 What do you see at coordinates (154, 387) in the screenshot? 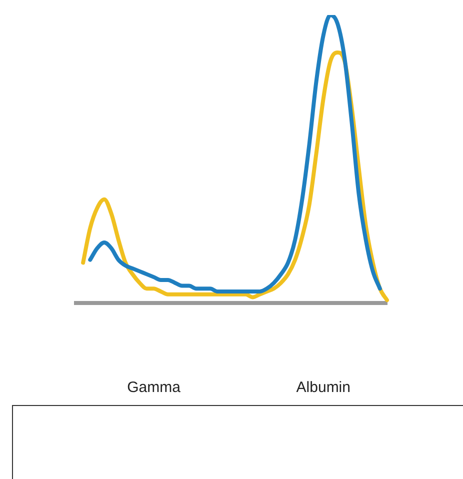
I see `x-tick-label: Gamma` at bounding box center [154, 387].